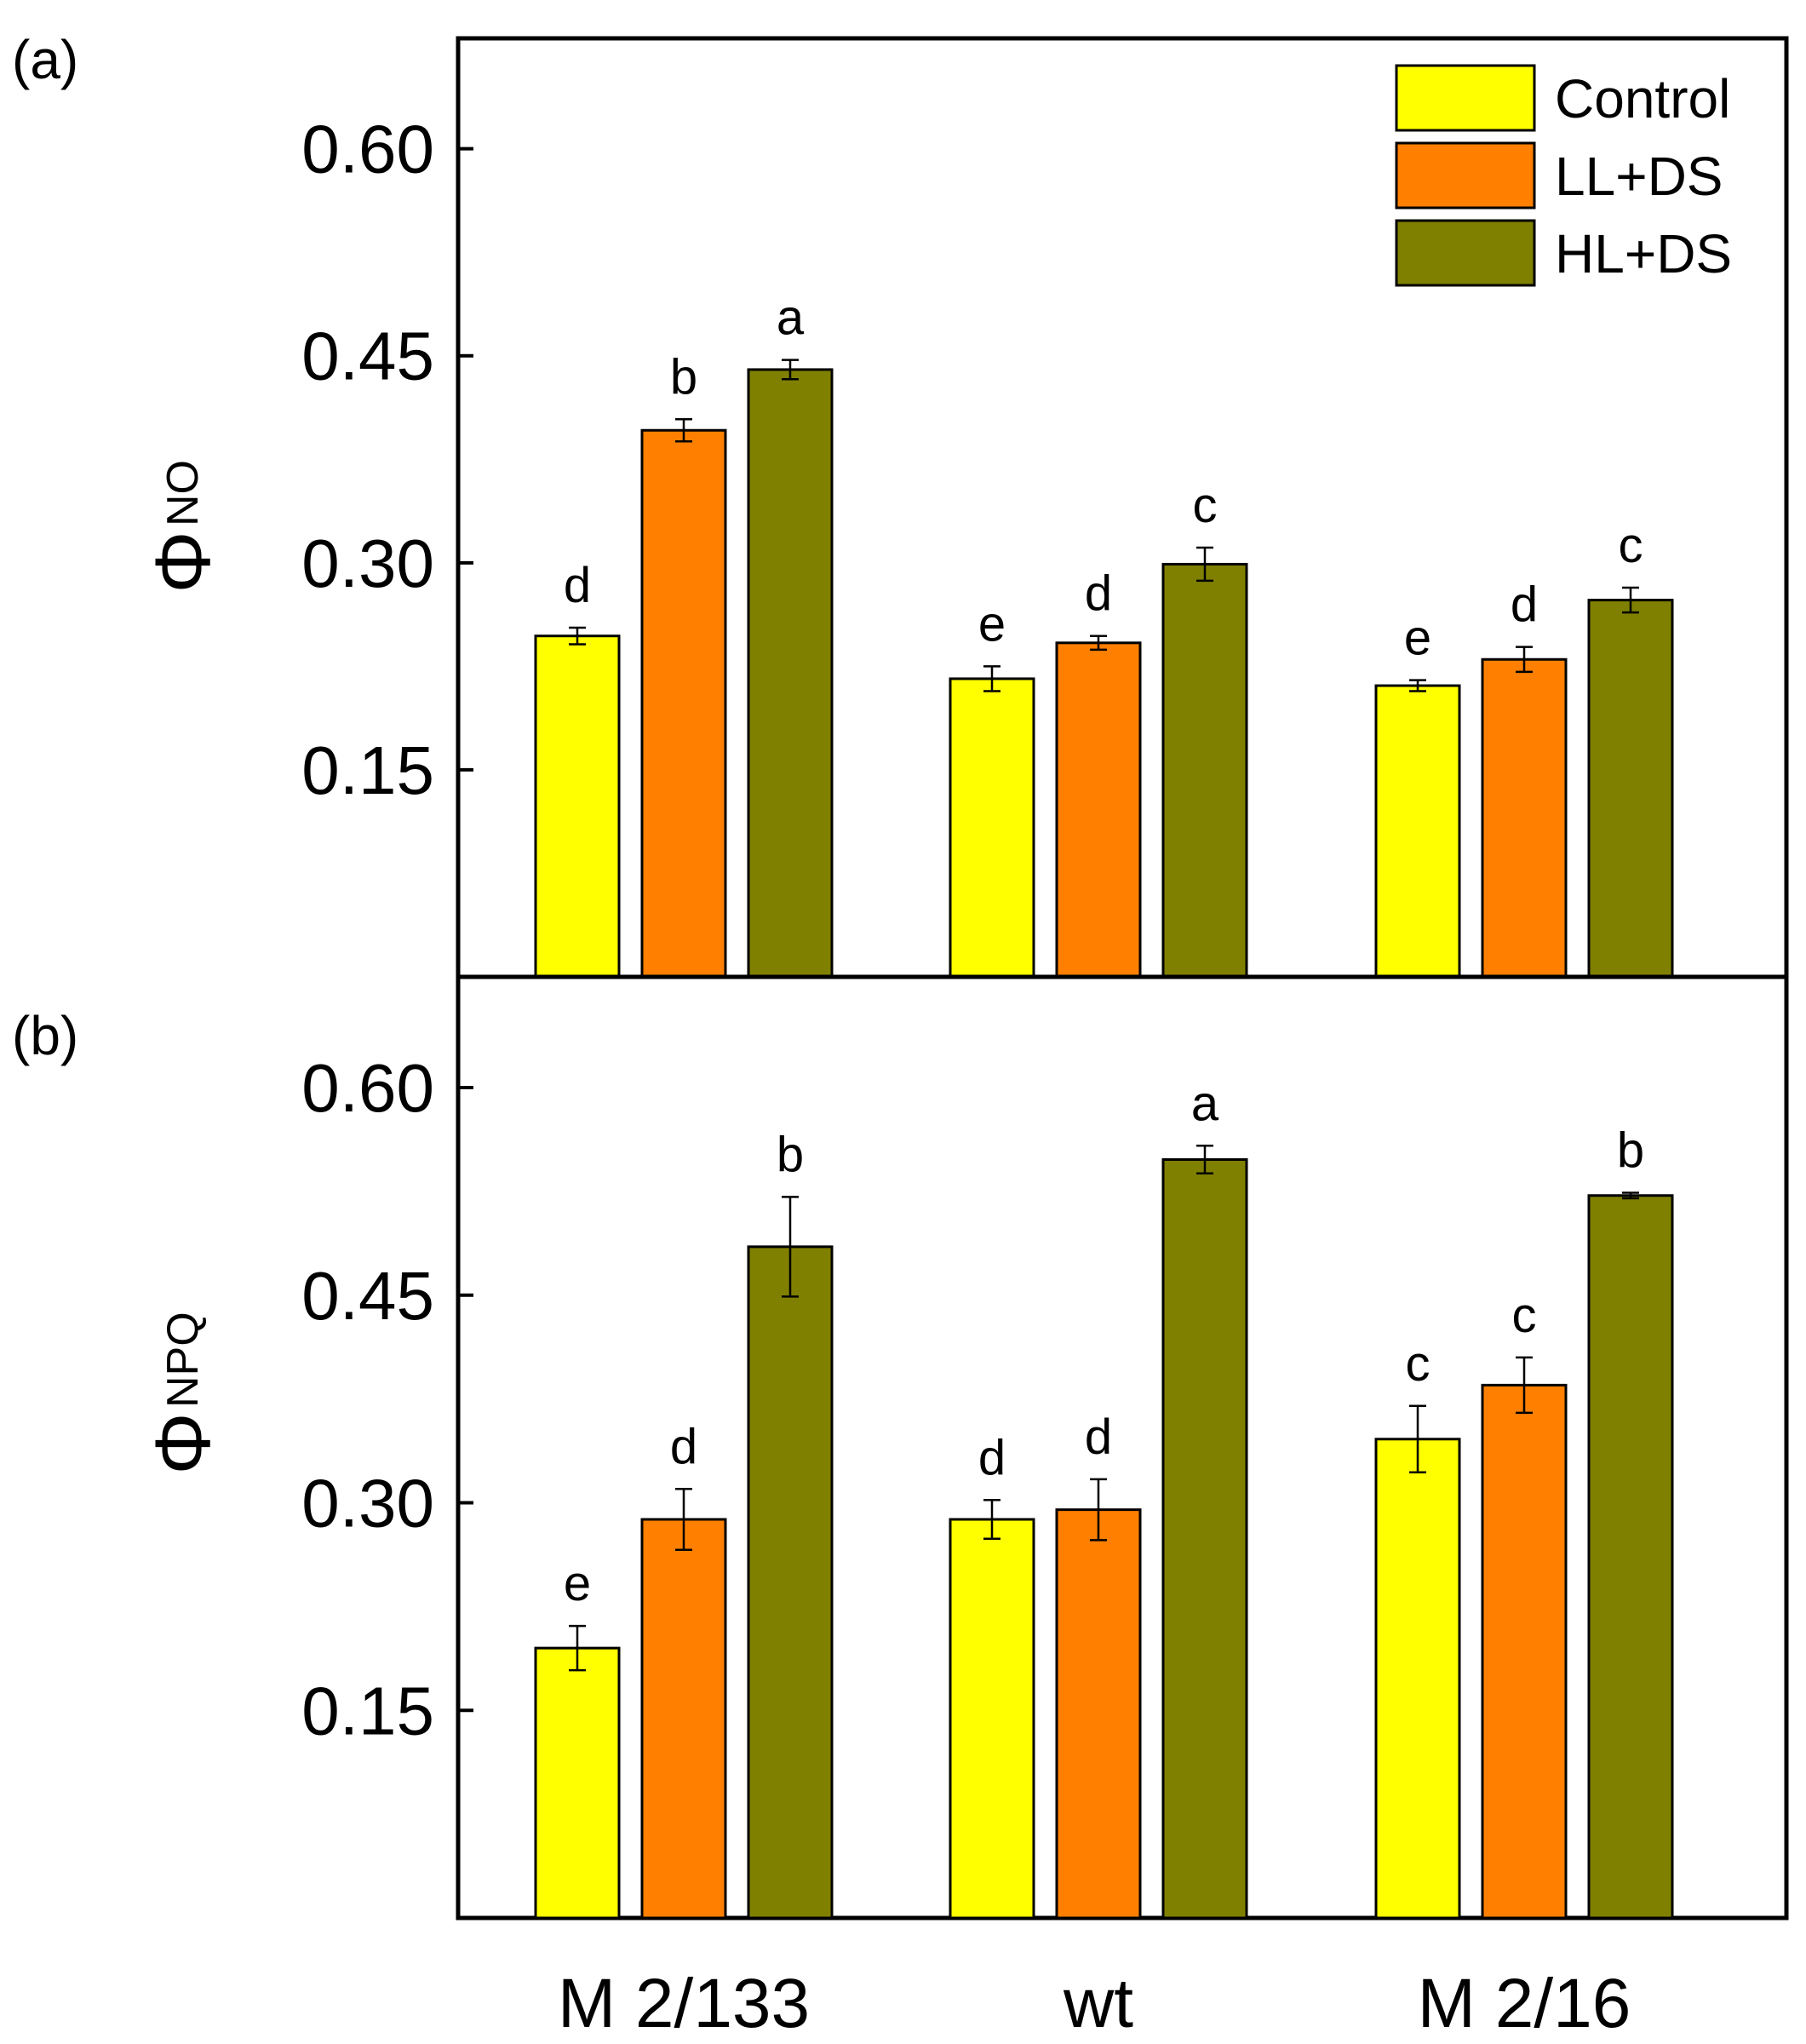 This screenshot has height=2044, width=1806. What do you see at coordinates (183, 562) in the screenshot?
I see `panel-a-ylabel: Φ` at bounding box center [183, 562].